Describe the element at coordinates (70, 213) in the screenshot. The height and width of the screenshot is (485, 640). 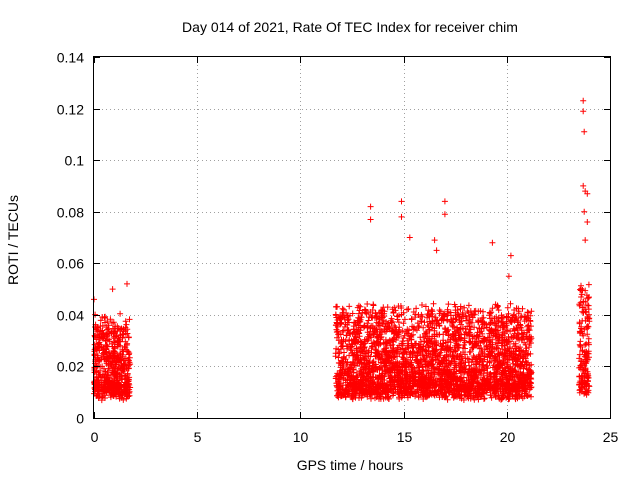
I see `y-tick-label: 0.08` at that location.